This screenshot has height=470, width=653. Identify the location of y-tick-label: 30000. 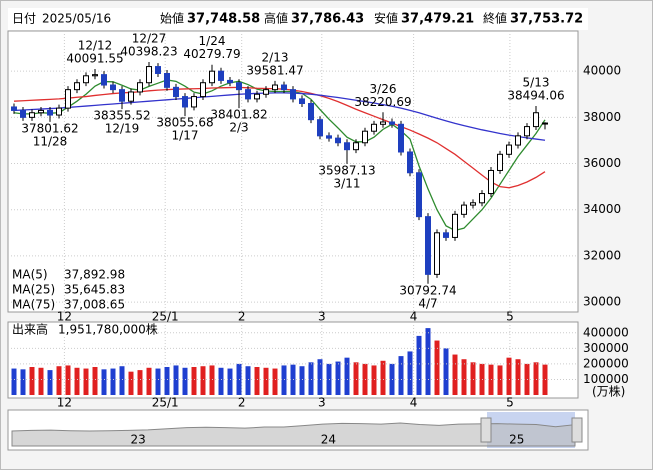
(602, 302).